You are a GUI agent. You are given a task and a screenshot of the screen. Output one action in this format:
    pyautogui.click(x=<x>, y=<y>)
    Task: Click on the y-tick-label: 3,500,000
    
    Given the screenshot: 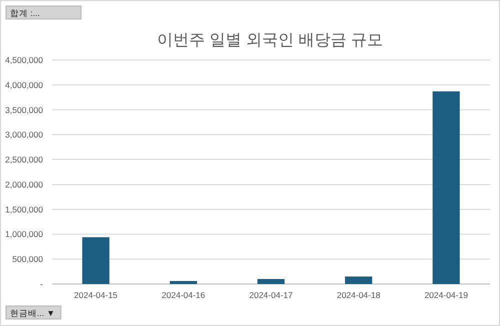 What is the action you would take?
    pyautogui.click(x=24, y=109)
    